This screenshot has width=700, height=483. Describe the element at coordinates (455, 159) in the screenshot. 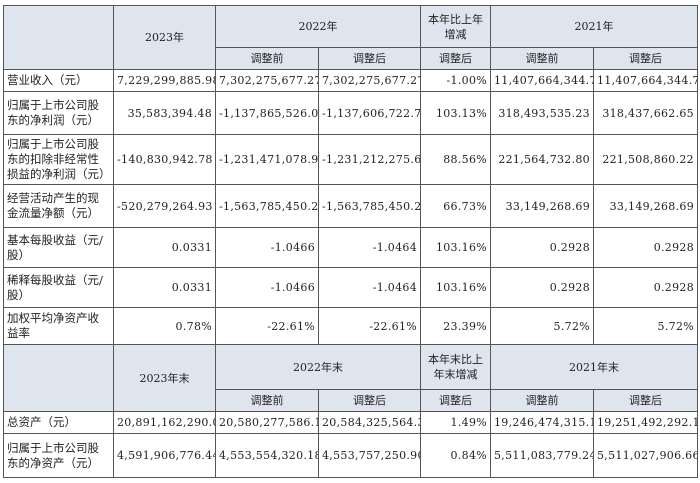

I see `value-cell: 88.56%` at that location.